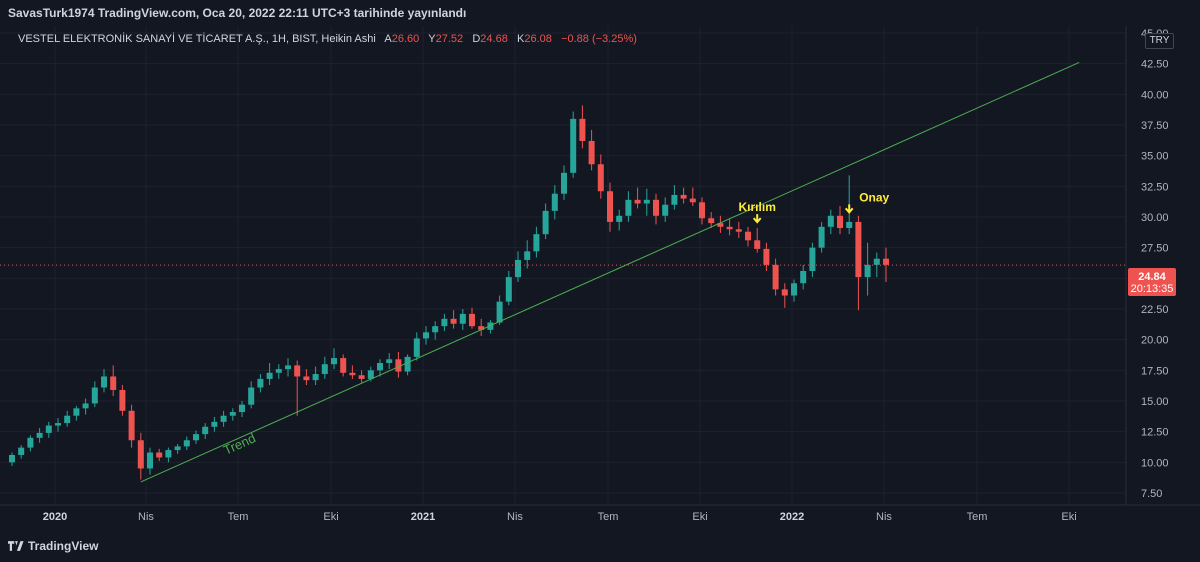  Describe the element at coordinates (55, 517) in the screenshot. I see `x-tick-label: 2020` at that location.